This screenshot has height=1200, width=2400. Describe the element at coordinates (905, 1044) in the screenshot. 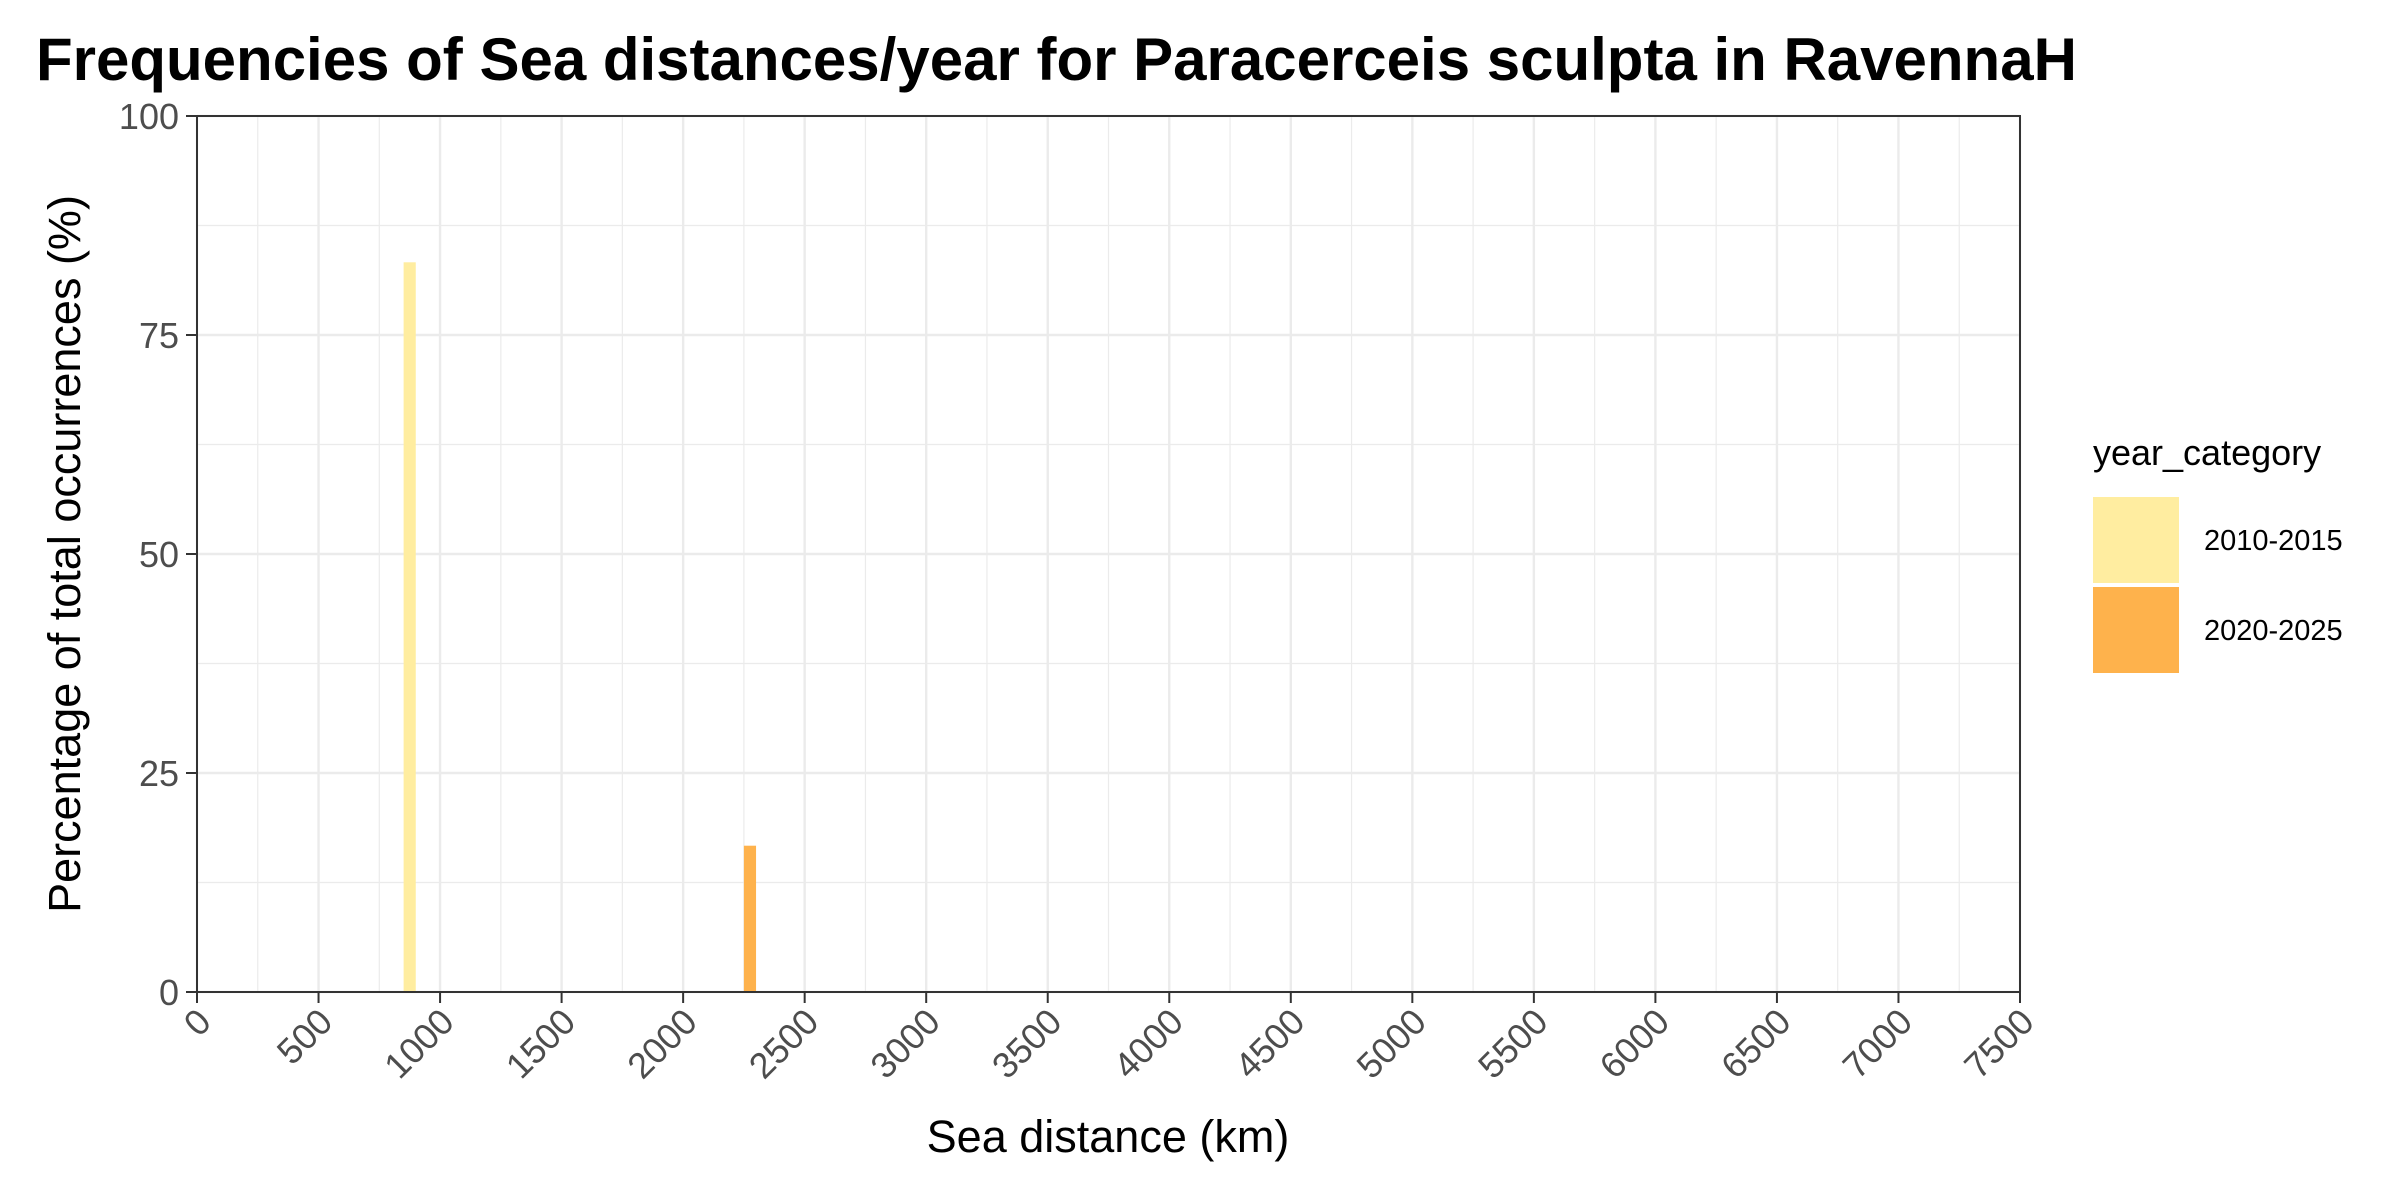

I see `x-tick-label: 3000` at that location.